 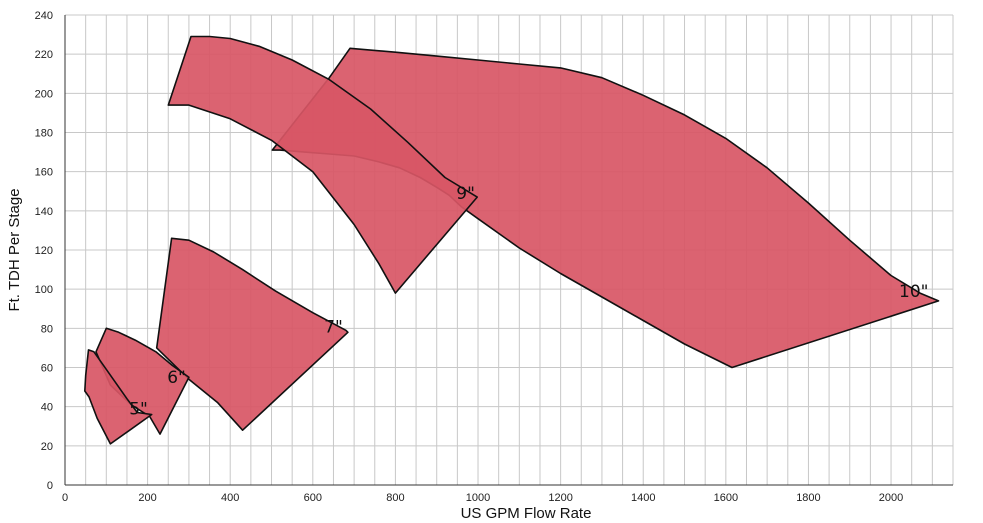 I want to click on y-tick-label: 80, so click(x=47, y=329).